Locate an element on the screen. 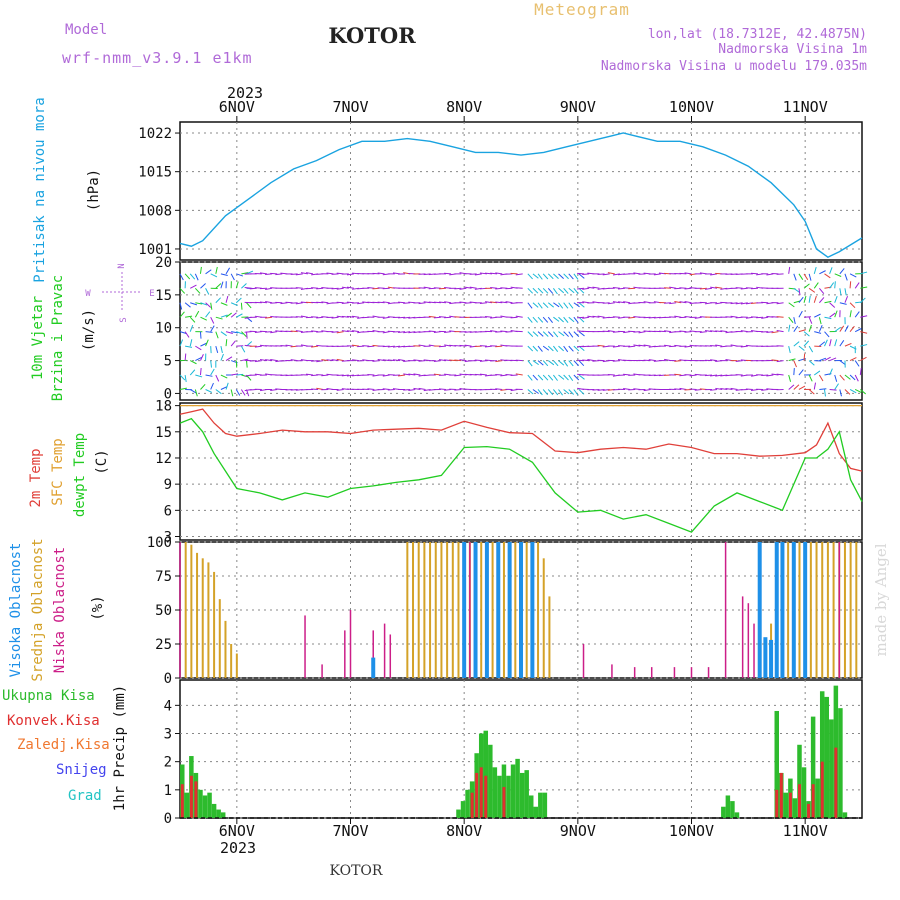  precip-tick-label: 3 is located at coordinates (168, 735).